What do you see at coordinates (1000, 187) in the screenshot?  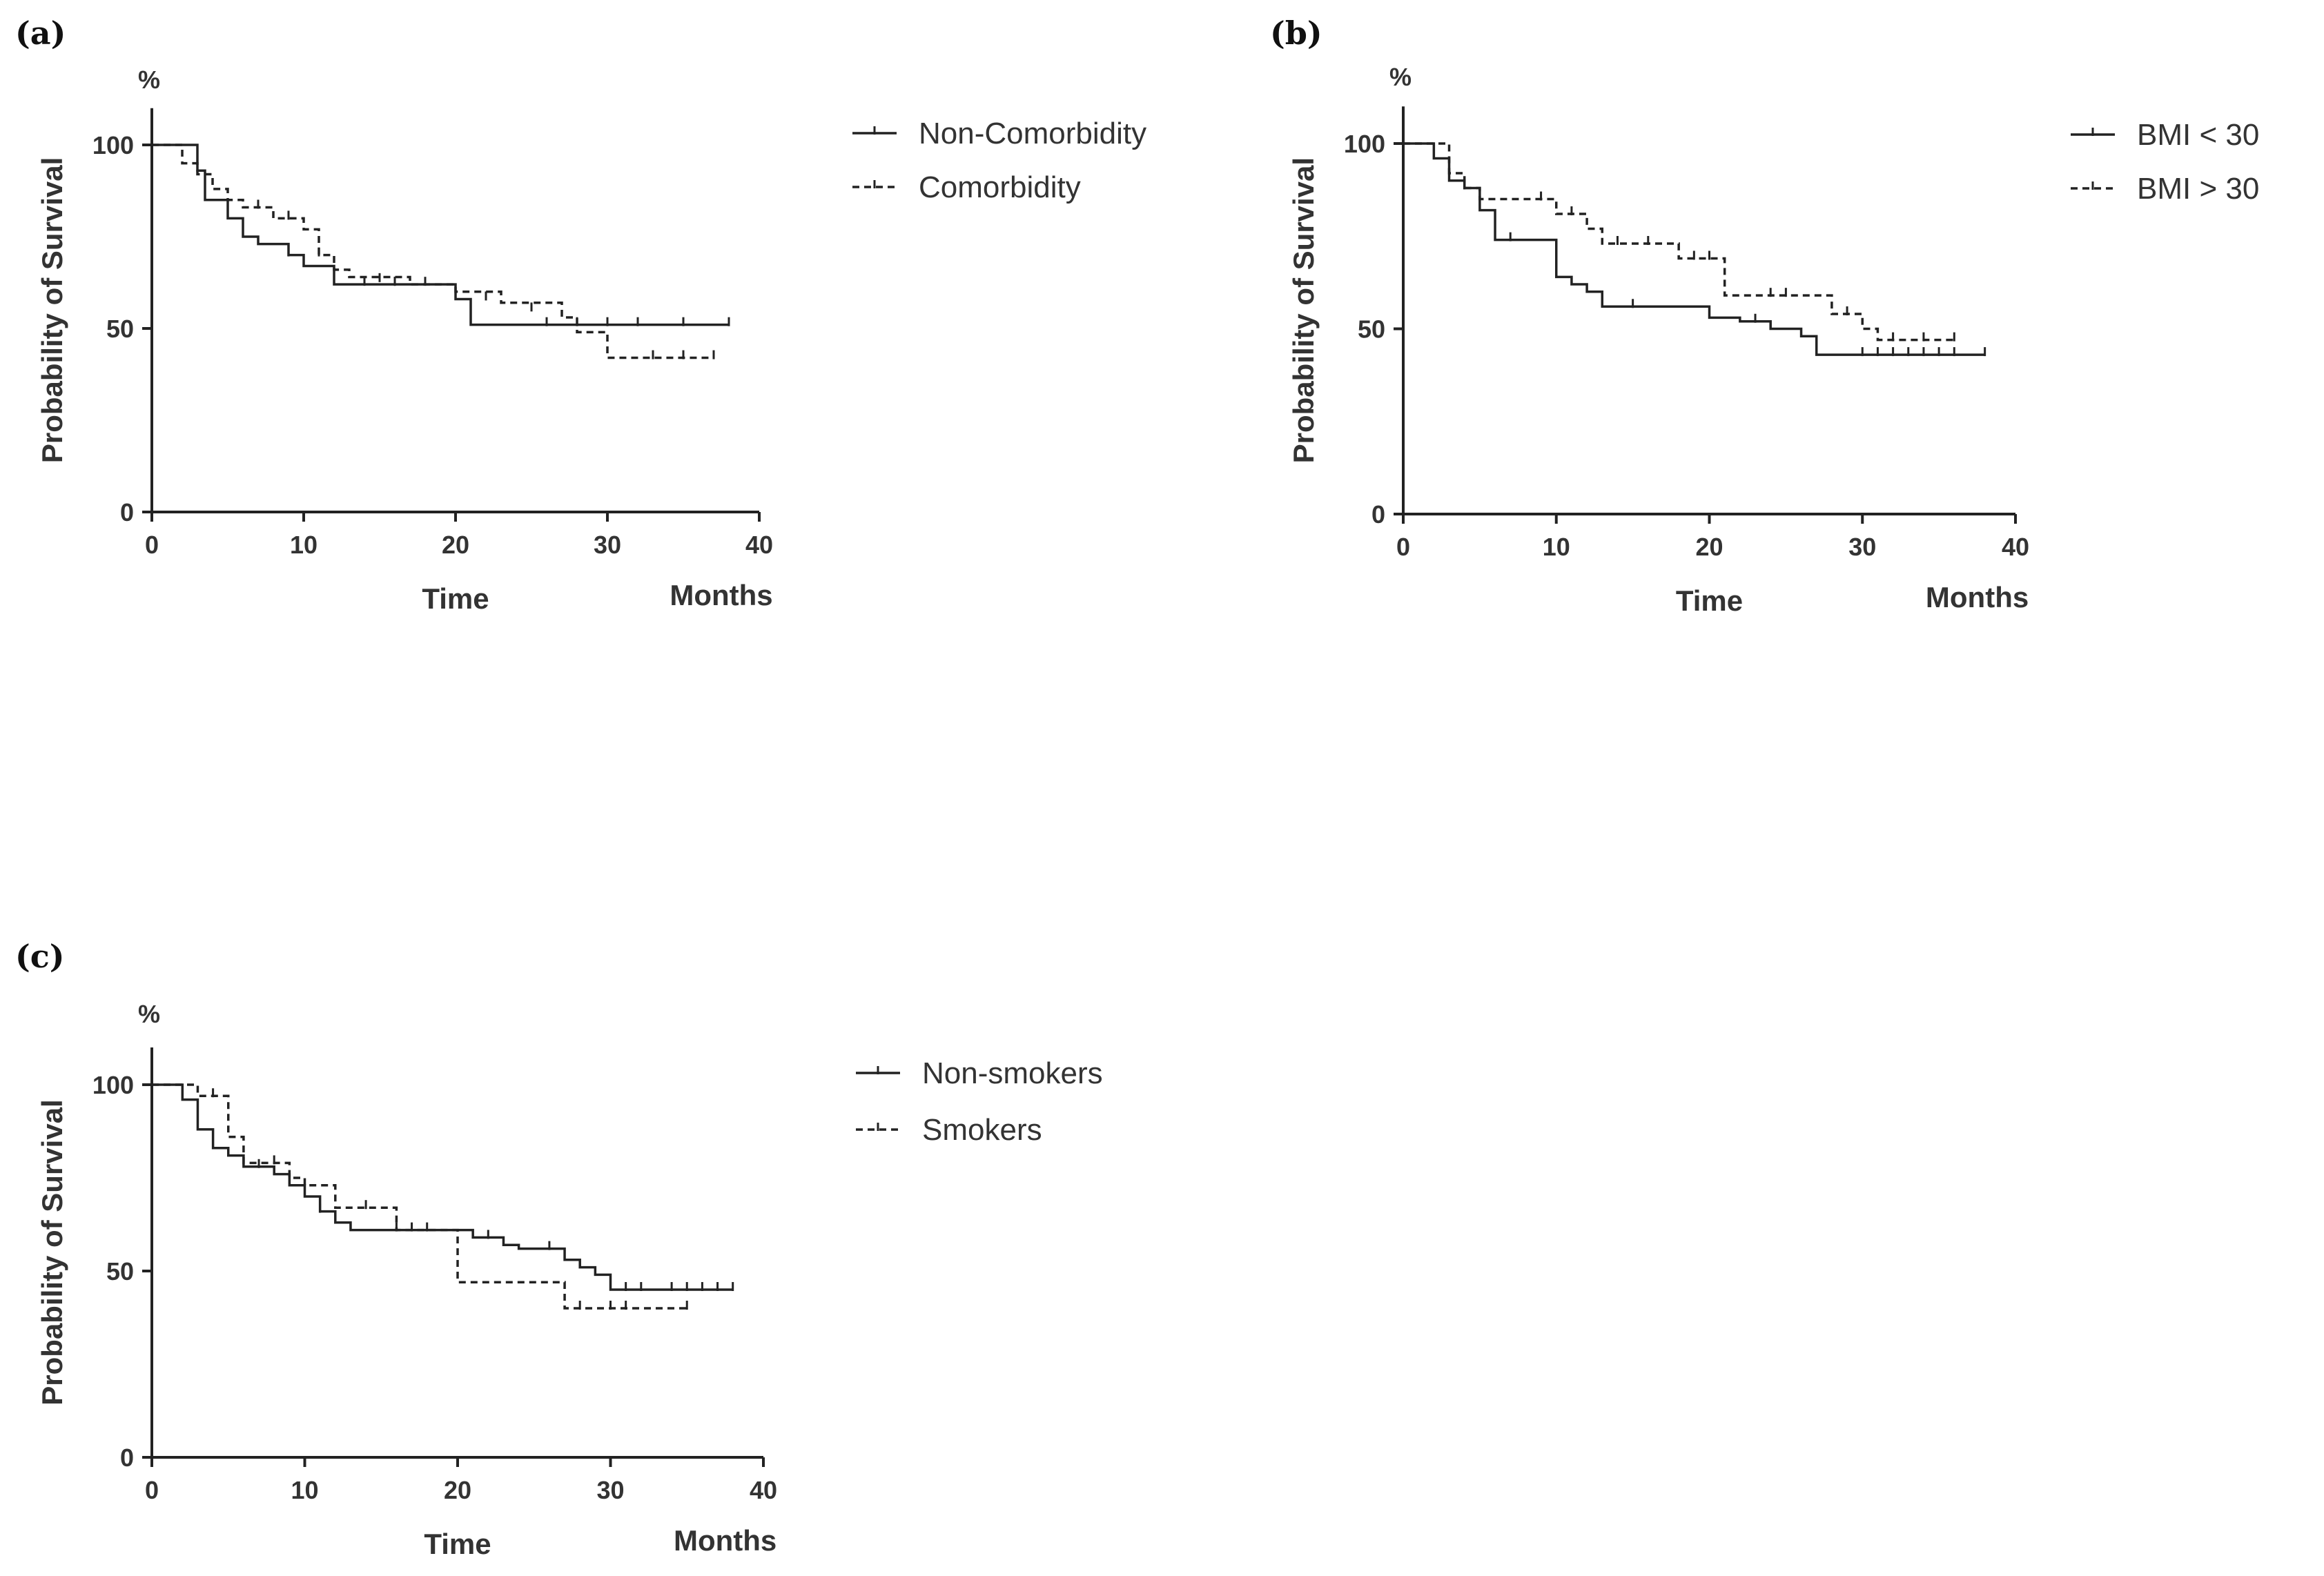 I see `legend-label: Comorbidity` at bounding box center [1000, 187].